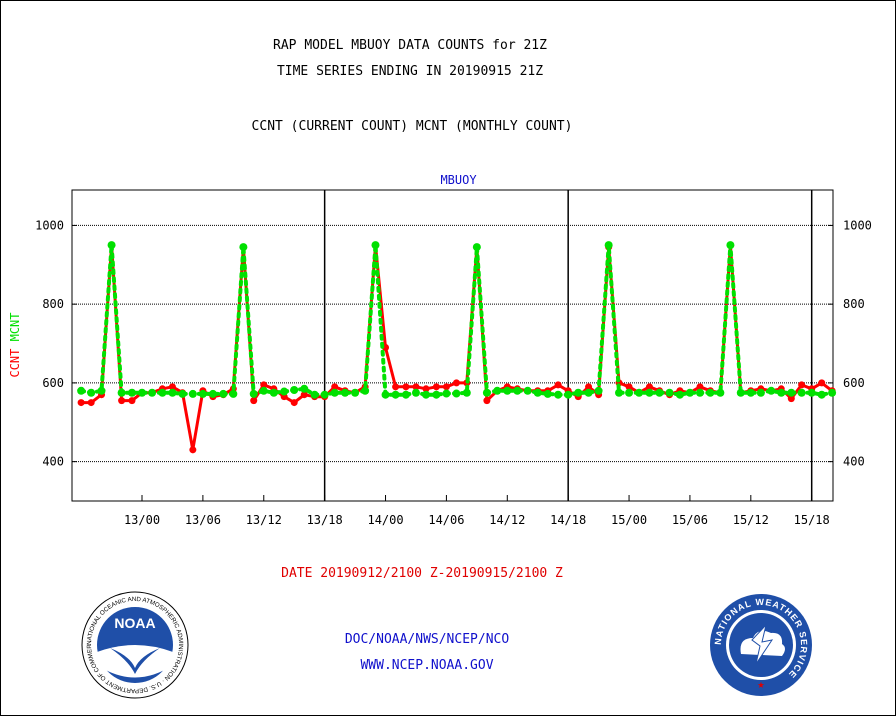 Image resolution: width=896 pixels, height=716 pixels. What do you see at coordinates (134, 623) in the screenshot?
I see `noaa-logo-text: NOAA` at bounding box center [134, 623].